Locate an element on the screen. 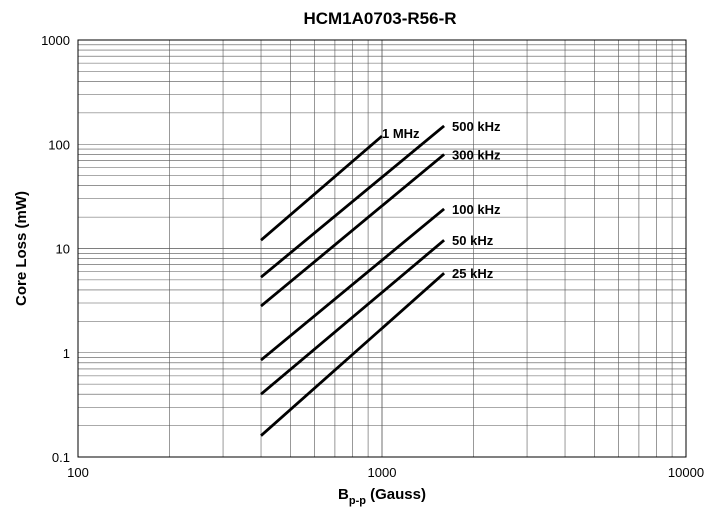 The image size is (724, 514). x-tick-label: 1000 is located at coordinates (382, 472).